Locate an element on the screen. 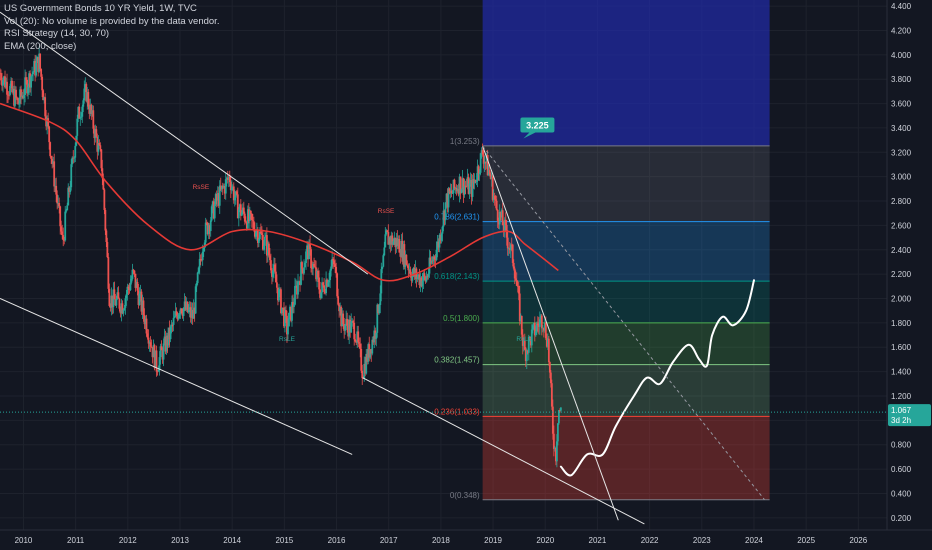 The height and width of the screenshot is (550, 932). fib-level-label: 0(0.348) is located at coordinates (465, 495).